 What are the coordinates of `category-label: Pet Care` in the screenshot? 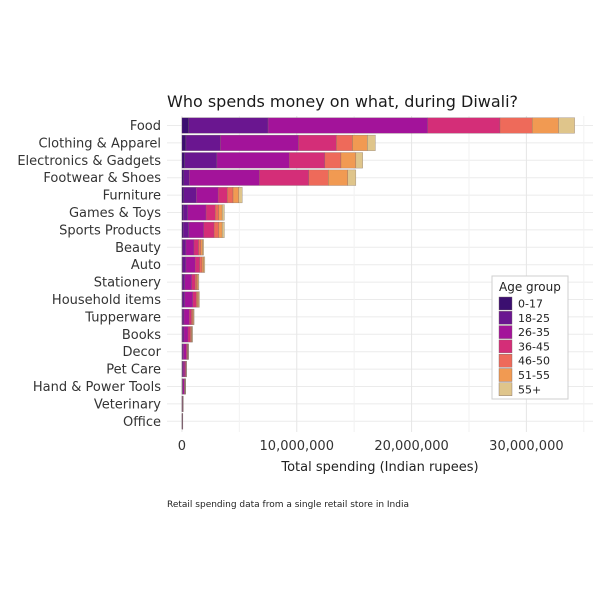 It's located at (133, 370).